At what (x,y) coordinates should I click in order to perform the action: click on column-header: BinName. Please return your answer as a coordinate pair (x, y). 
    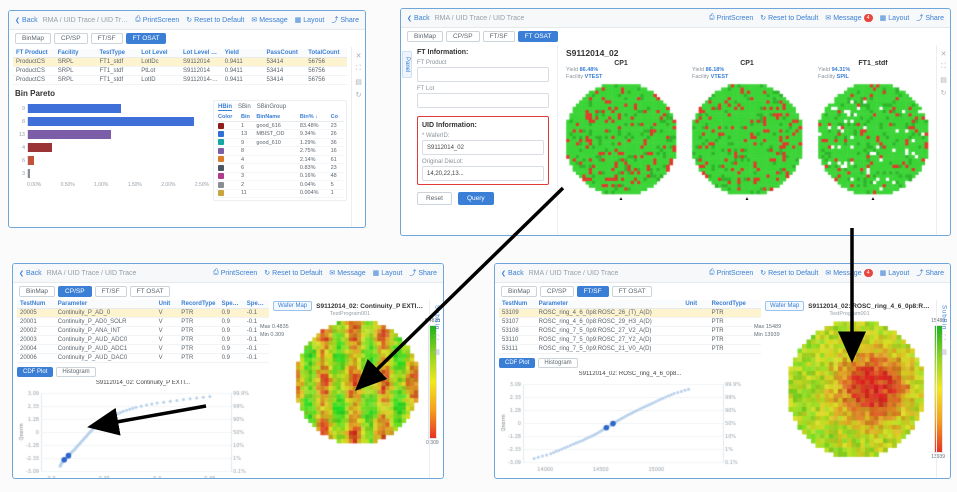
    Looking at the image, I should click on (276, 118).